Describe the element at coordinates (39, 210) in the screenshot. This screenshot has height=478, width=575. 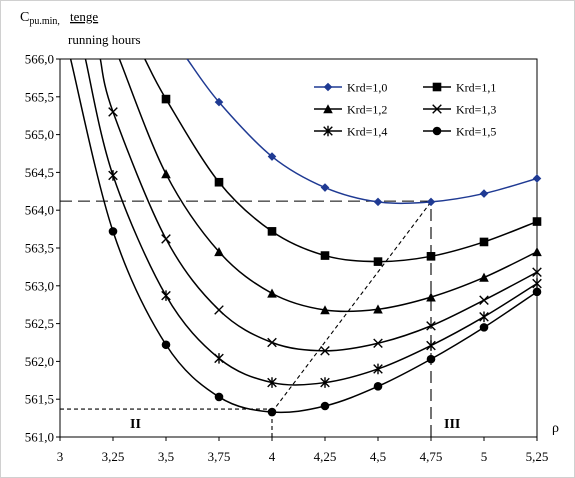
I see `y-tick-label: 564,0` at that location.